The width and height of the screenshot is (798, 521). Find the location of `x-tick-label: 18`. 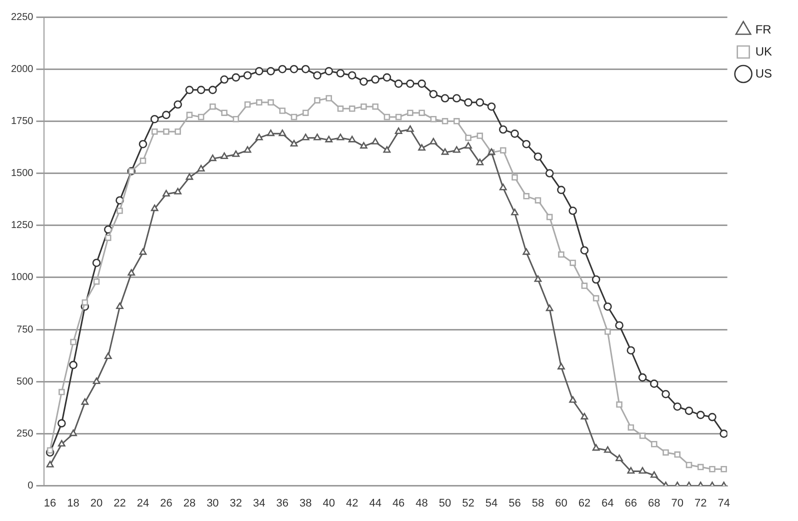

x-tick-label: 18 is located at coordinates (73, 503).